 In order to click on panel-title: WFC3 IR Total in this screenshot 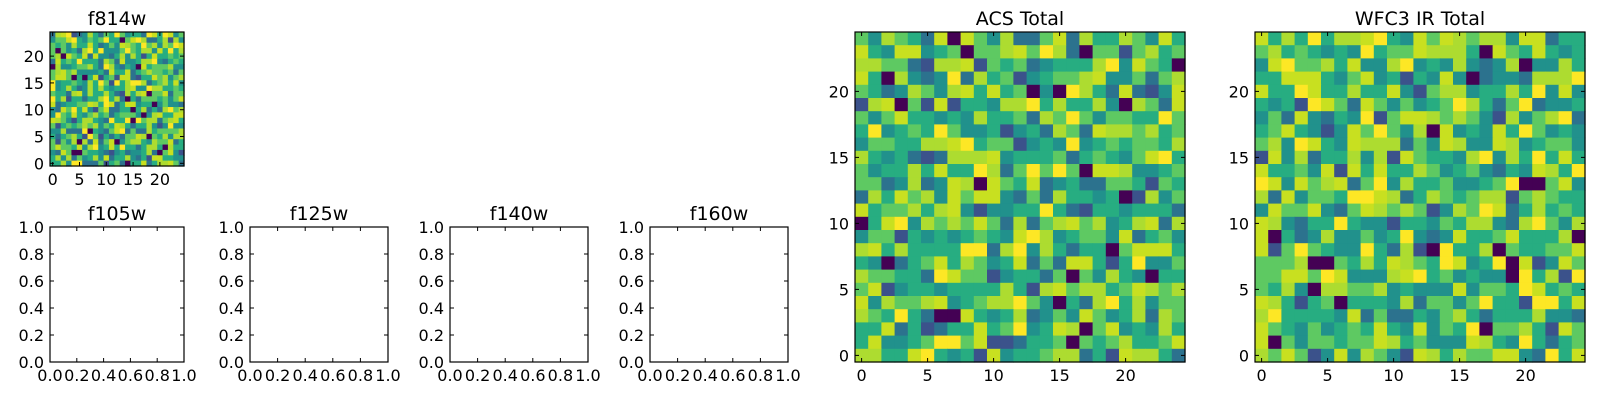, I will do `click(1420, 19)`.